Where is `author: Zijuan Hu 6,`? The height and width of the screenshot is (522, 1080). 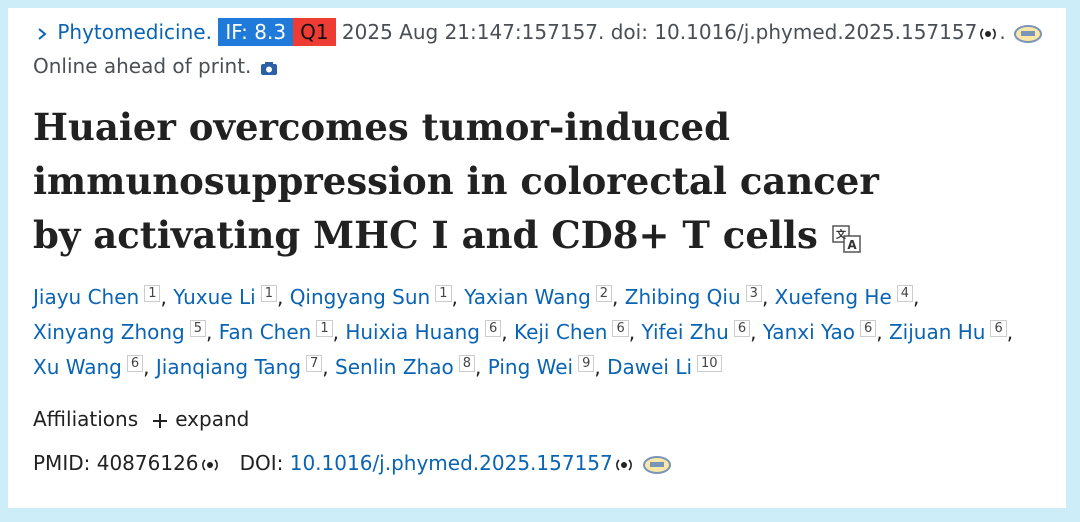
author: Zijuan Hu 6, is located at coordinates (951, 332).